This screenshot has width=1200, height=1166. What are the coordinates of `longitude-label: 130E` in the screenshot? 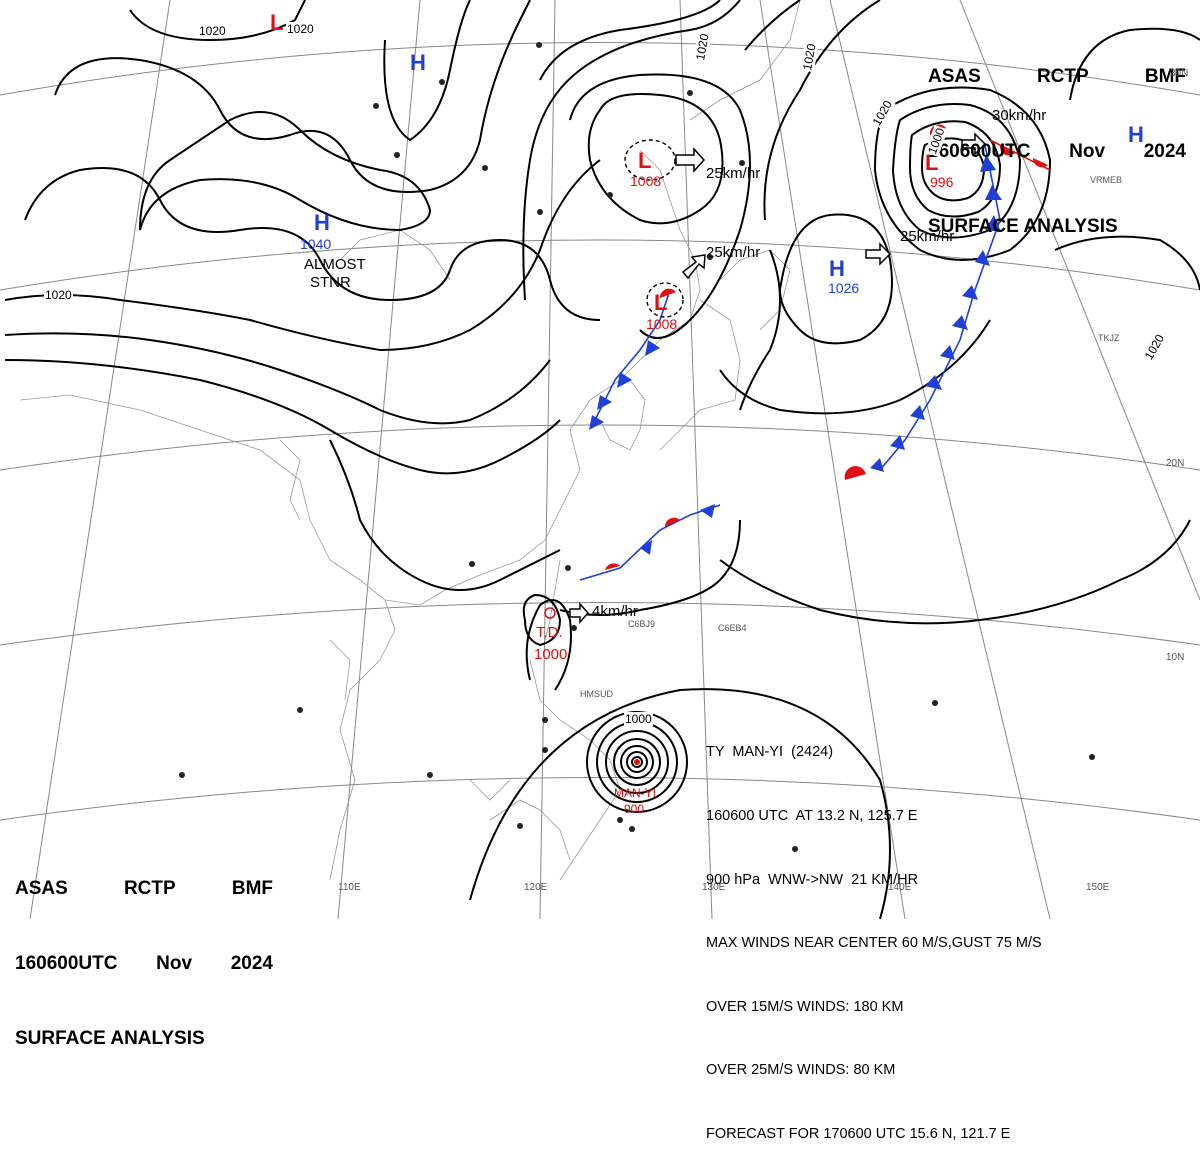 It's located at (714, 887).